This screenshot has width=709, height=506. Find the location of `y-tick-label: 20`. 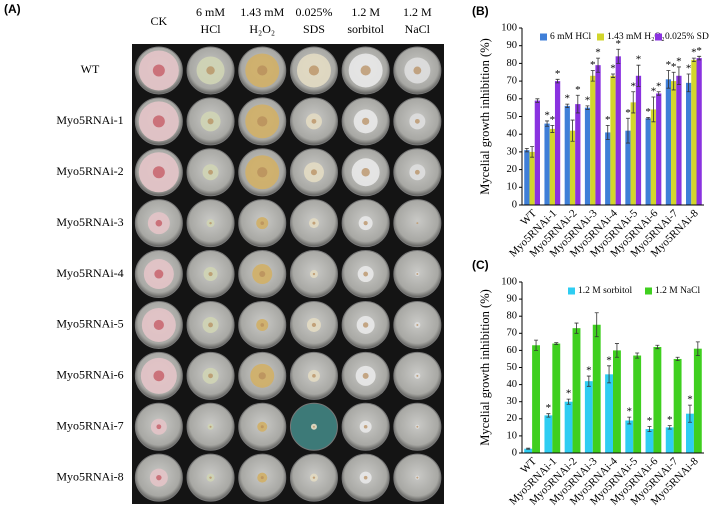

y-tick-label: 20 is located at coordinates (512, 169).